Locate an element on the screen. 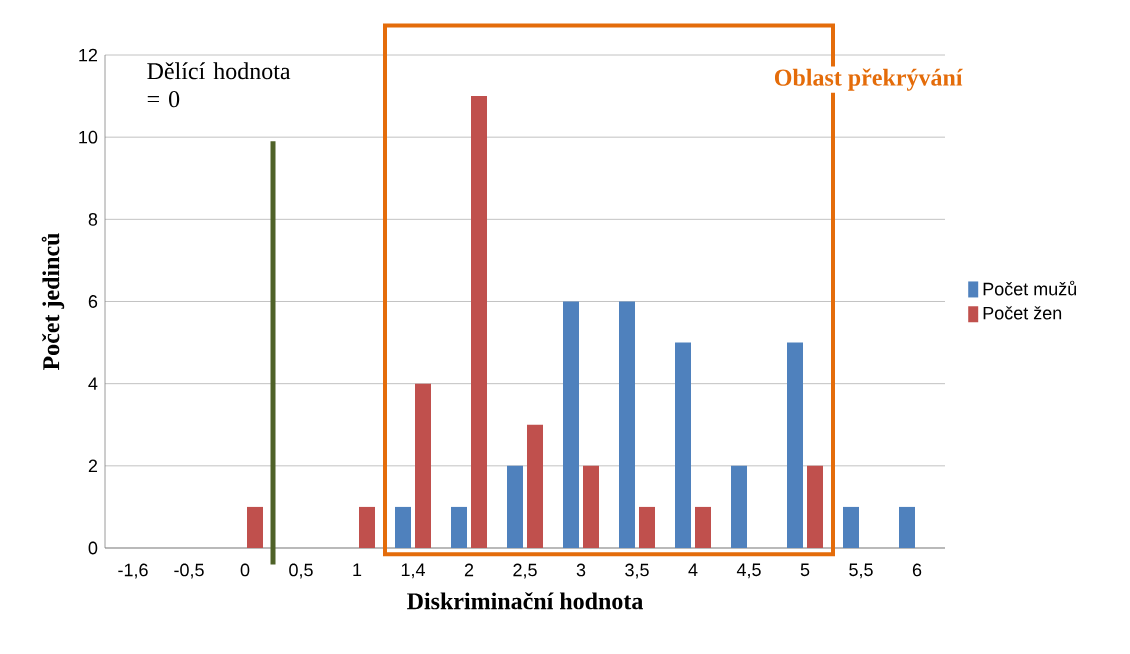 This screenshot has height=654, width=1130. y-tick-label: 12 is located at coordinates (88, 55).